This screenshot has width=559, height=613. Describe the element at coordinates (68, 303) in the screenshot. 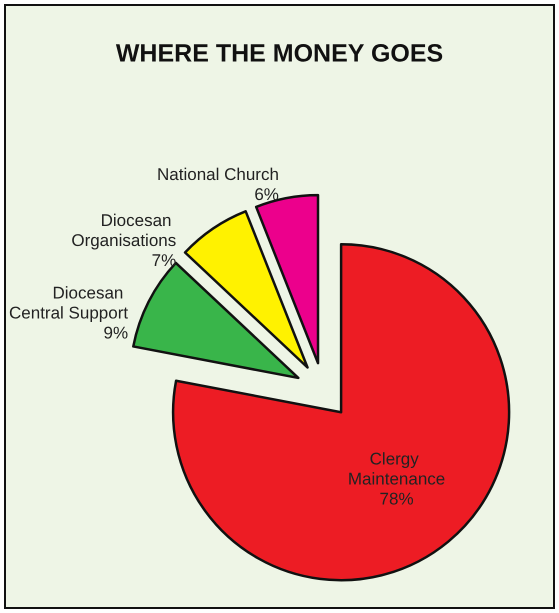

I see `slice-label: Diocesan Central Support` at that location.